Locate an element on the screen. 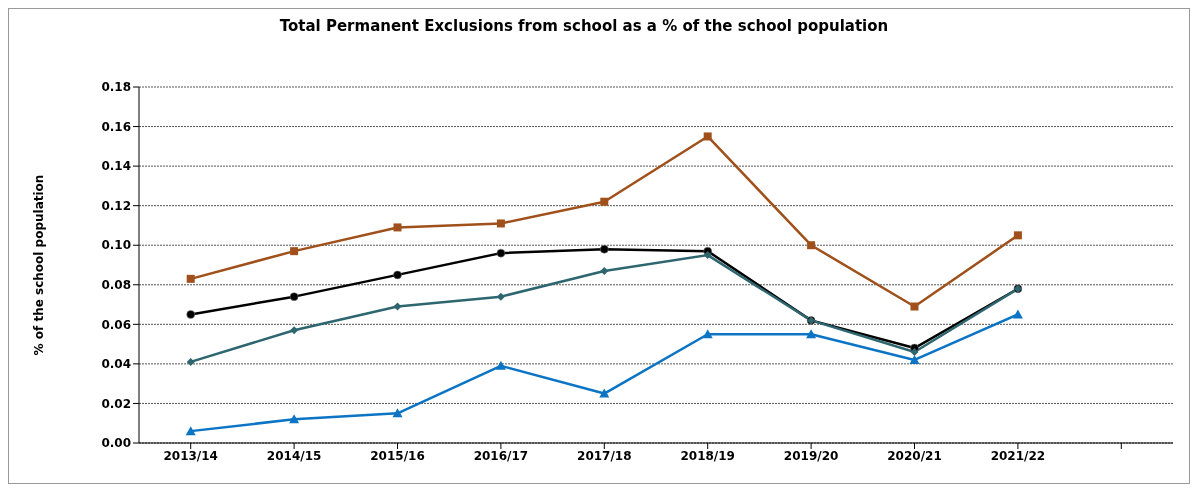 This screenshot has width=1198, height=492. x-tick-label: 2018/19 is located at coordinates (707, 455).